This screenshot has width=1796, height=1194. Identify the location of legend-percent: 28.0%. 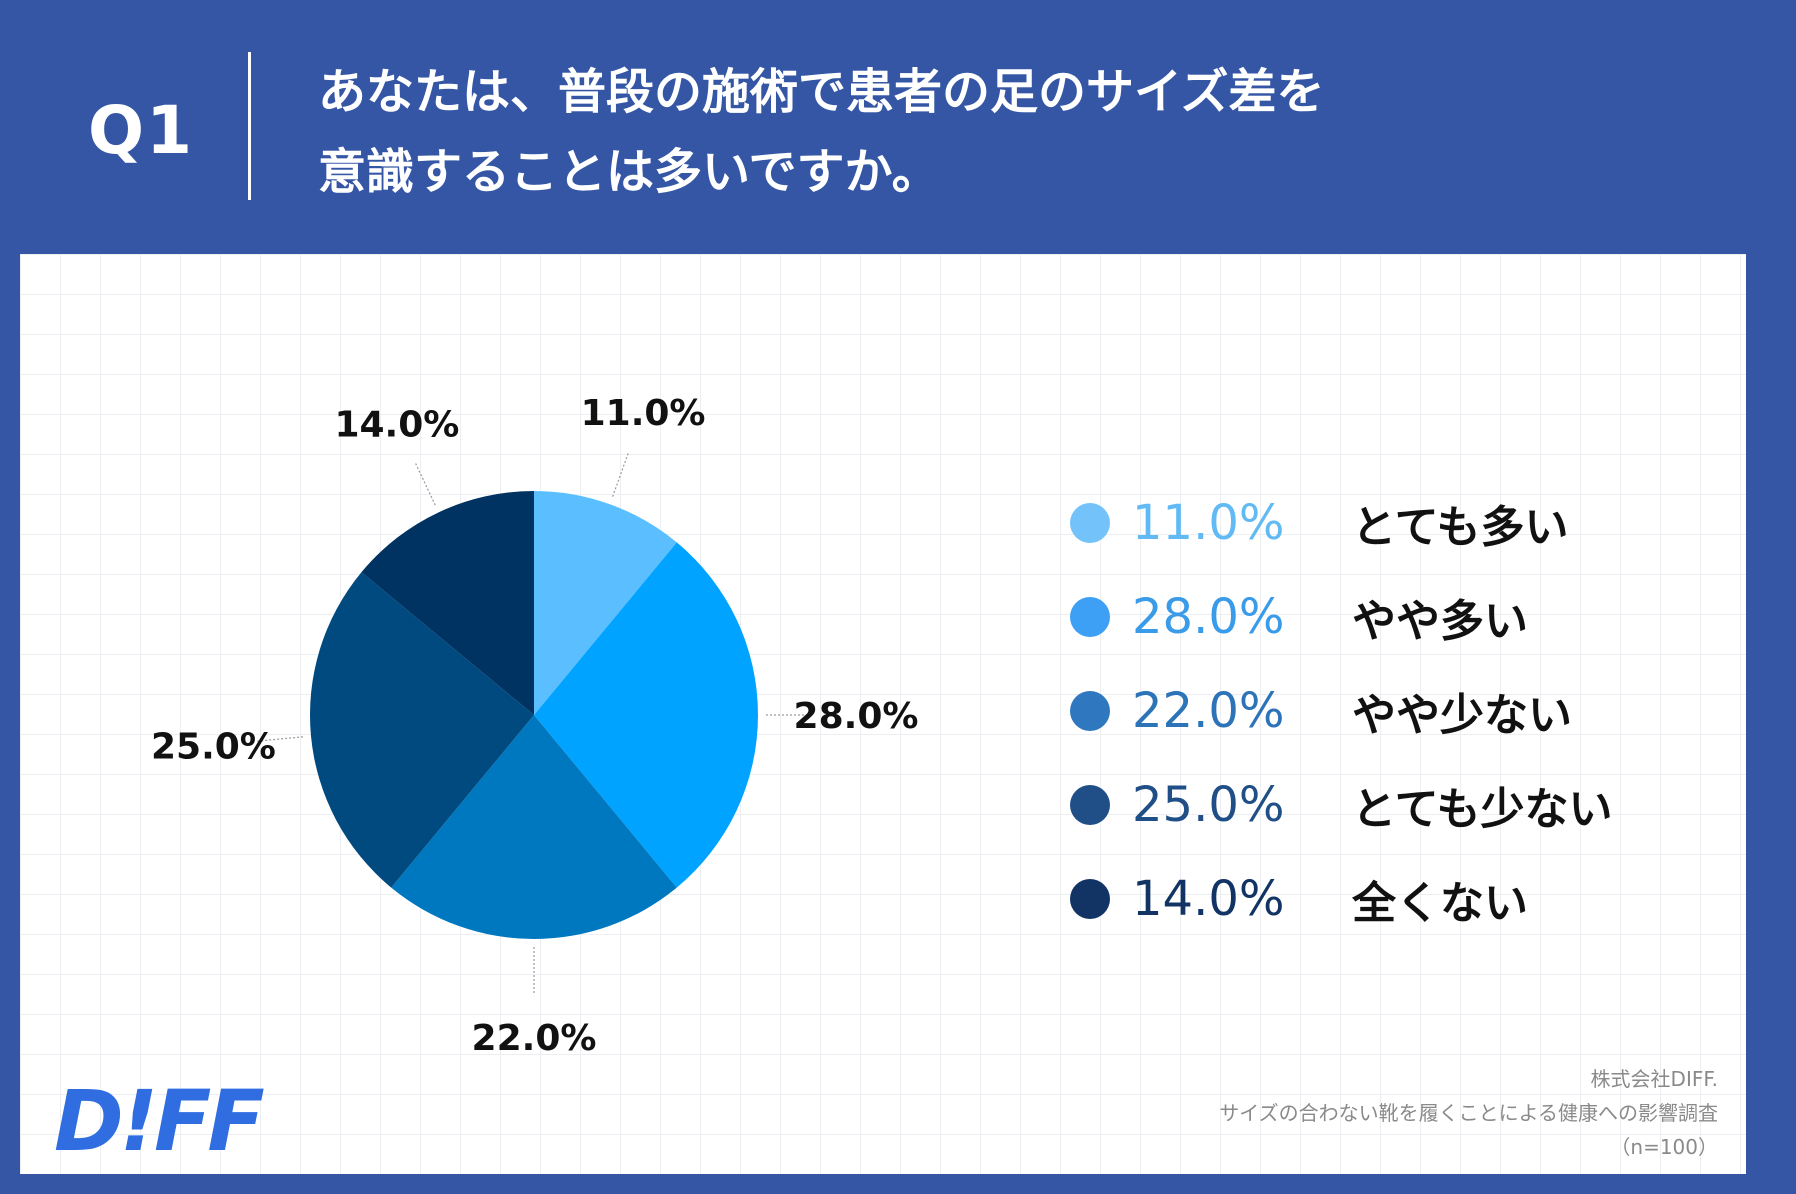
(1208, 617).